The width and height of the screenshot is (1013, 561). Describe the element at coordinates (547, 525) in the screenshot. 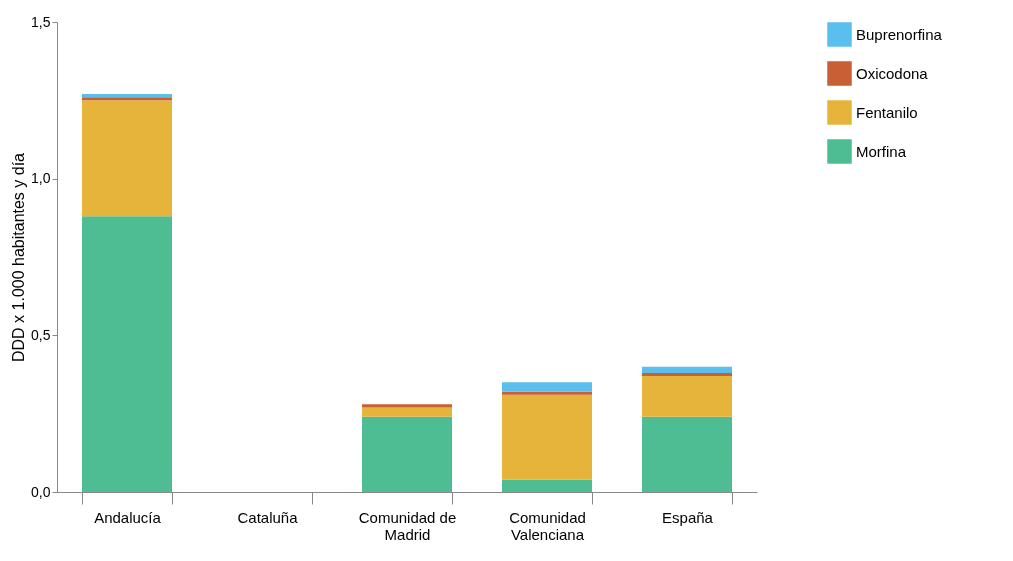

I see `x-tick-label: Comunidad Valenciana` at that location.